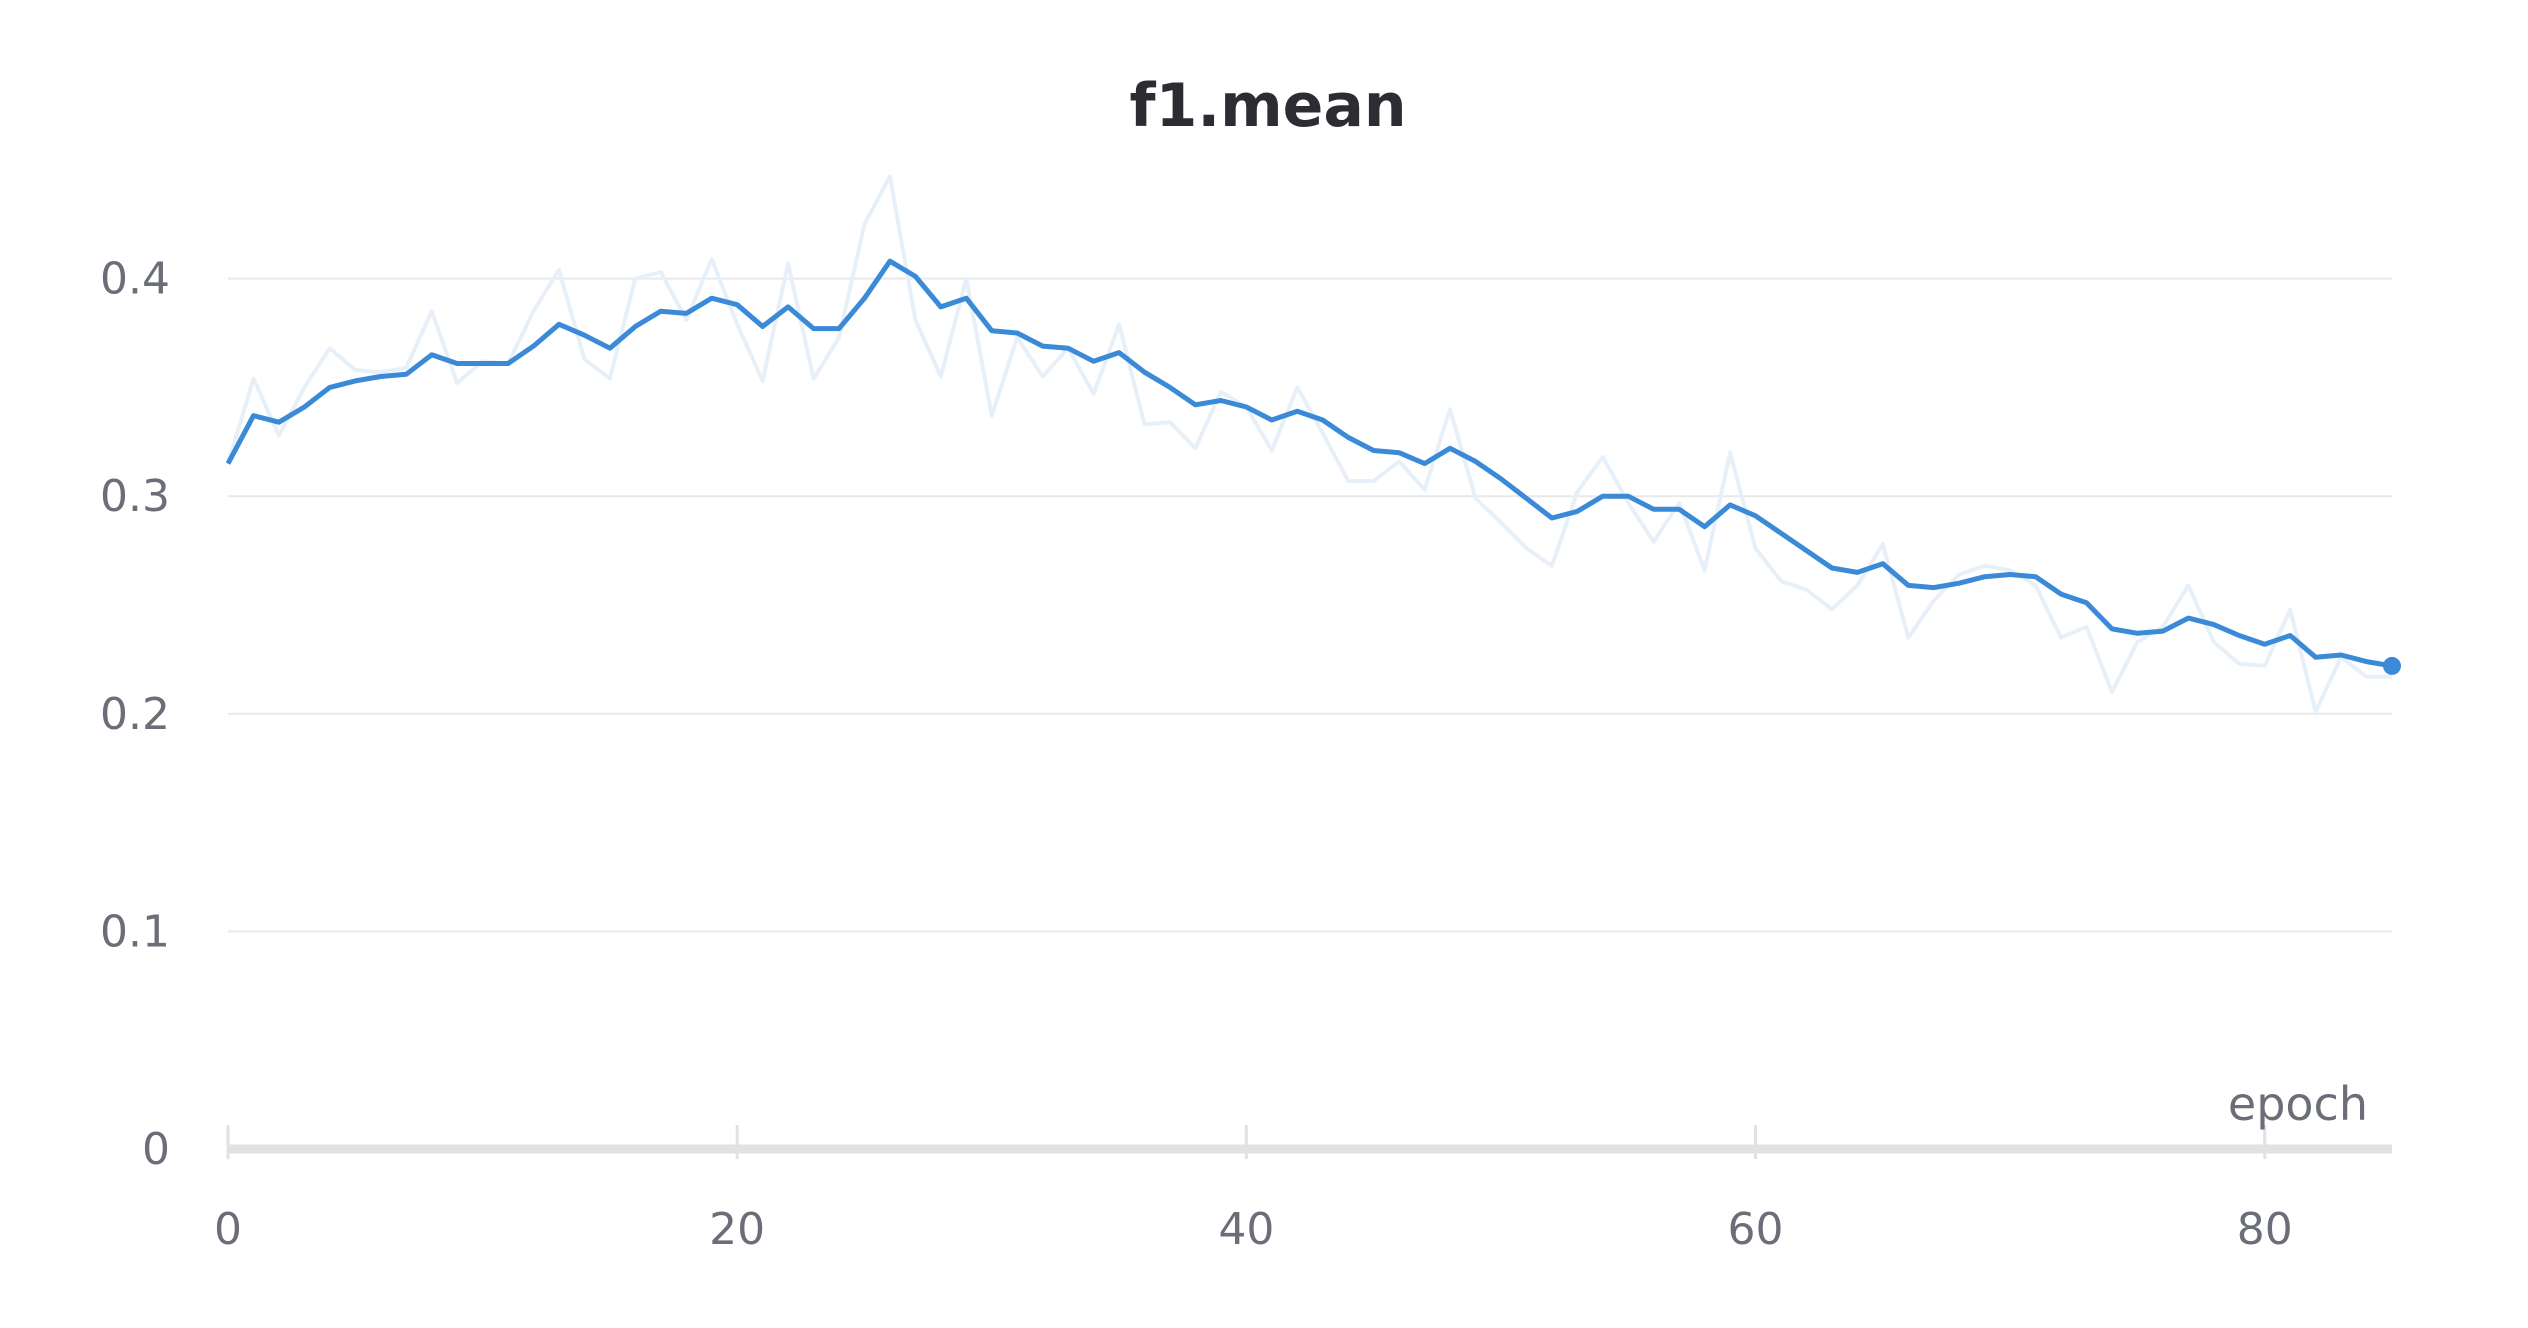 The image size is (2528, 1328). I want to click on x-axis-label: epoch, so click(2298, 1104).